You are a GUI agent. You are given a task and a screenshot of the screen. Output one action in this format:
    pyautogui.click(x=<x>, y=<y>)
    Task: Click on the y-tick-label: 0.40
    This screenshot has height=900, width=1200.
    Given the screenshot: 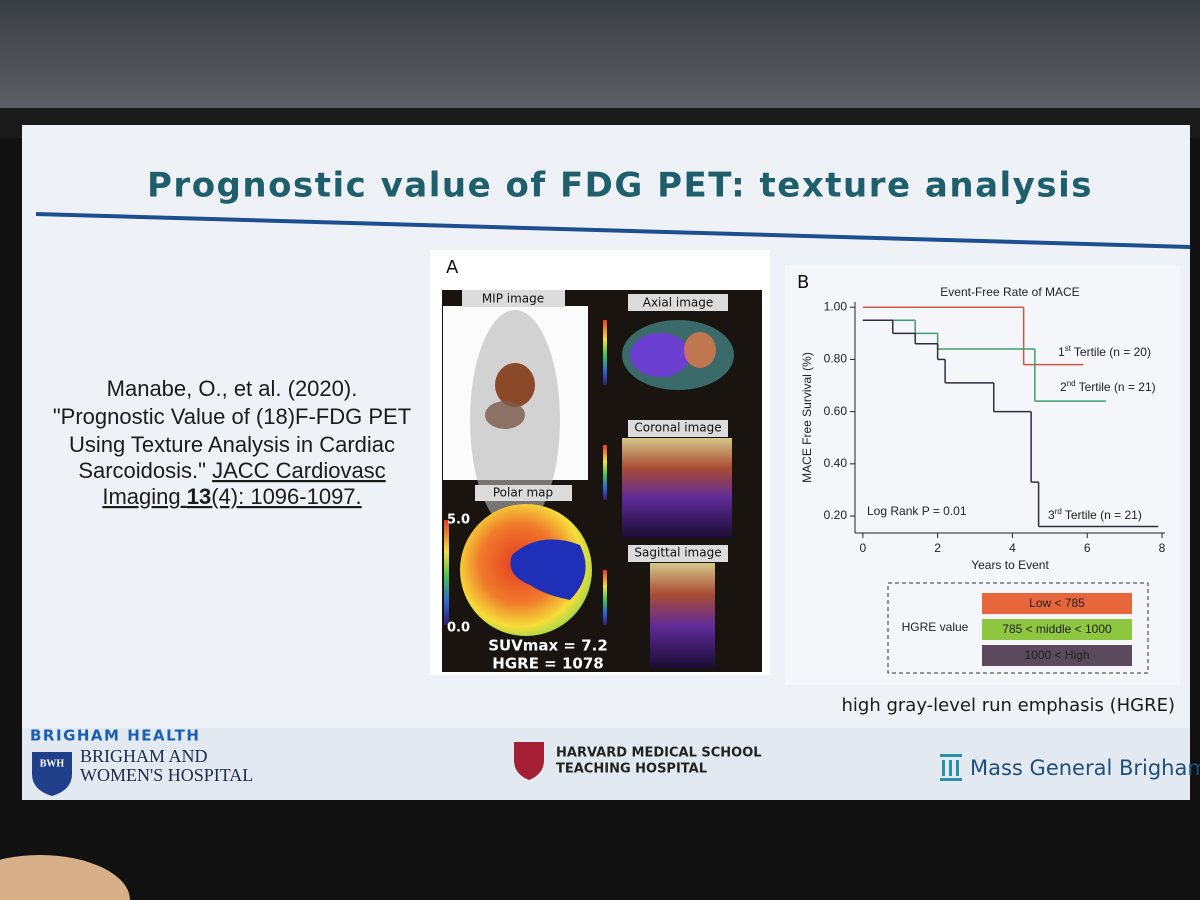 What is the action you would take?
    pyautogui.click(x=836, y=463)
    